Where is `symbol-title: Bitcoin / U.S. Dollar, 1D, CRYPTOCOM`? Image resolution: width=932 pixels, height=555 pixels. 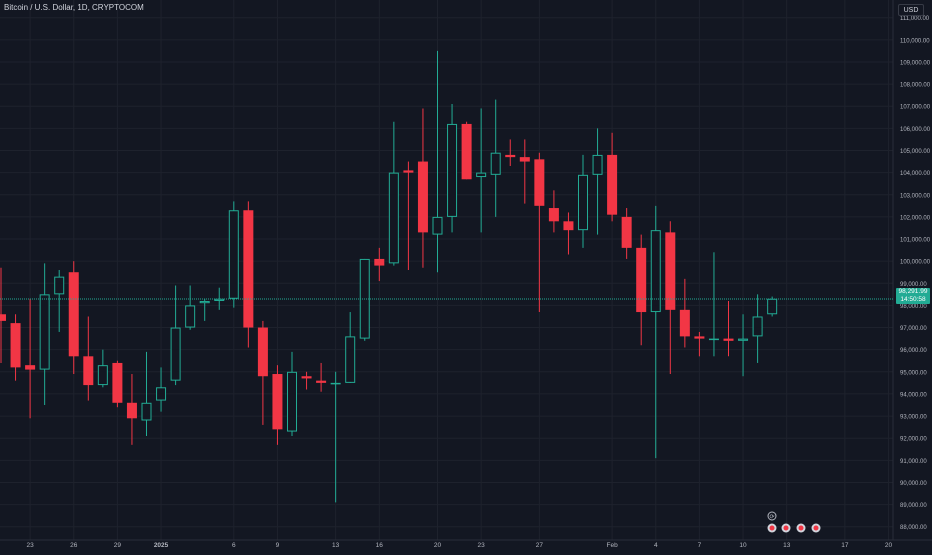 symbol-title: Bitcoin / U.S. Dollar, 1D, CRYPTOCOM is located at coordinates (74, 7).